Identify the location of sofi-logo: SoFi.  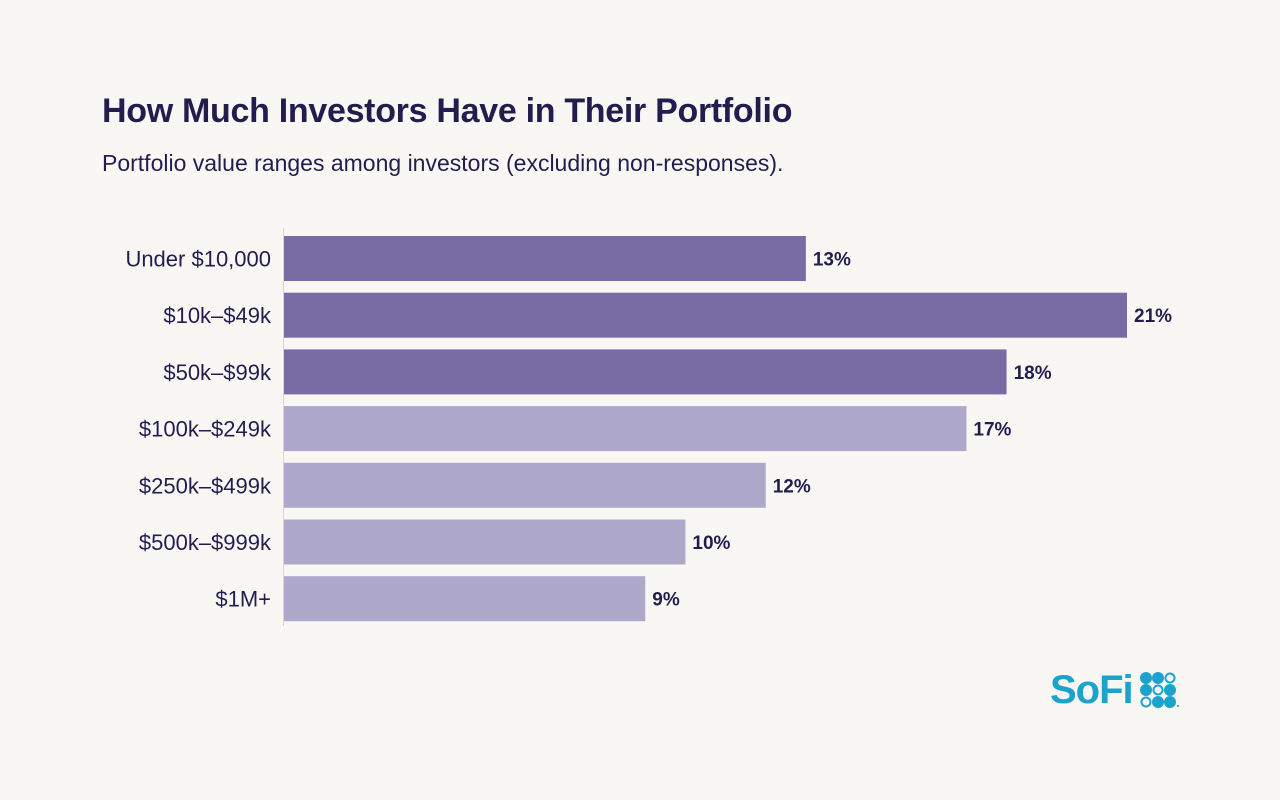
(1117, 690).